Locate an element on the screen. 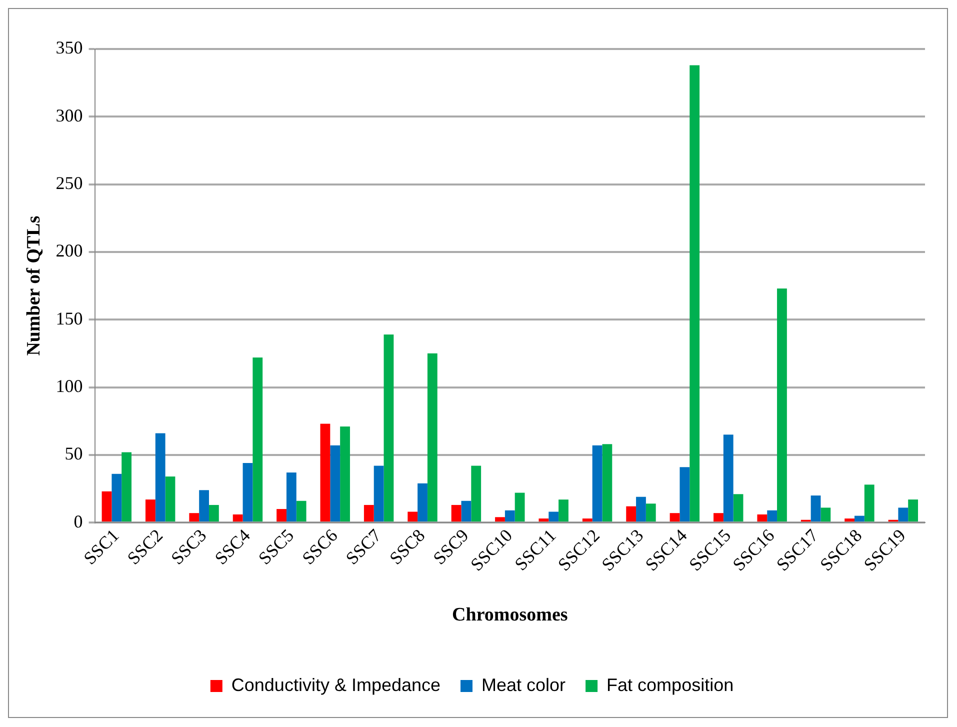 The height and width of the screenshot is (727, 957). legend-label: Conductivity & Impedance is located at coordinates (336, 684).